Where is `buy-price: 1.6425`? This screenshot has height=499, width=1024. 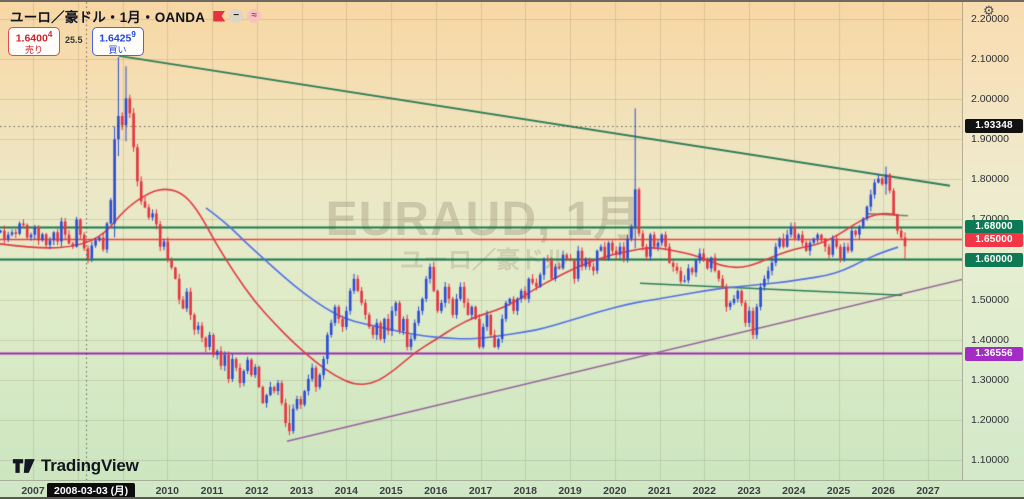 buy-price: 1.6425 is located at coordinates (115, 38).